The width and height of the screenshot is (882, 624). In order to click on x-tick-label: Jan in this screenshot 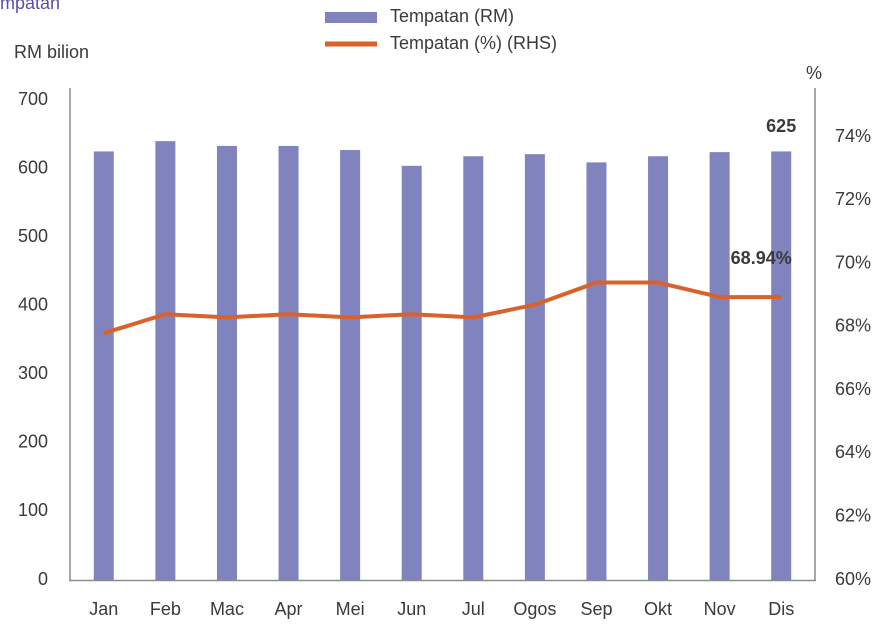, I will do `click(103, 609)`.